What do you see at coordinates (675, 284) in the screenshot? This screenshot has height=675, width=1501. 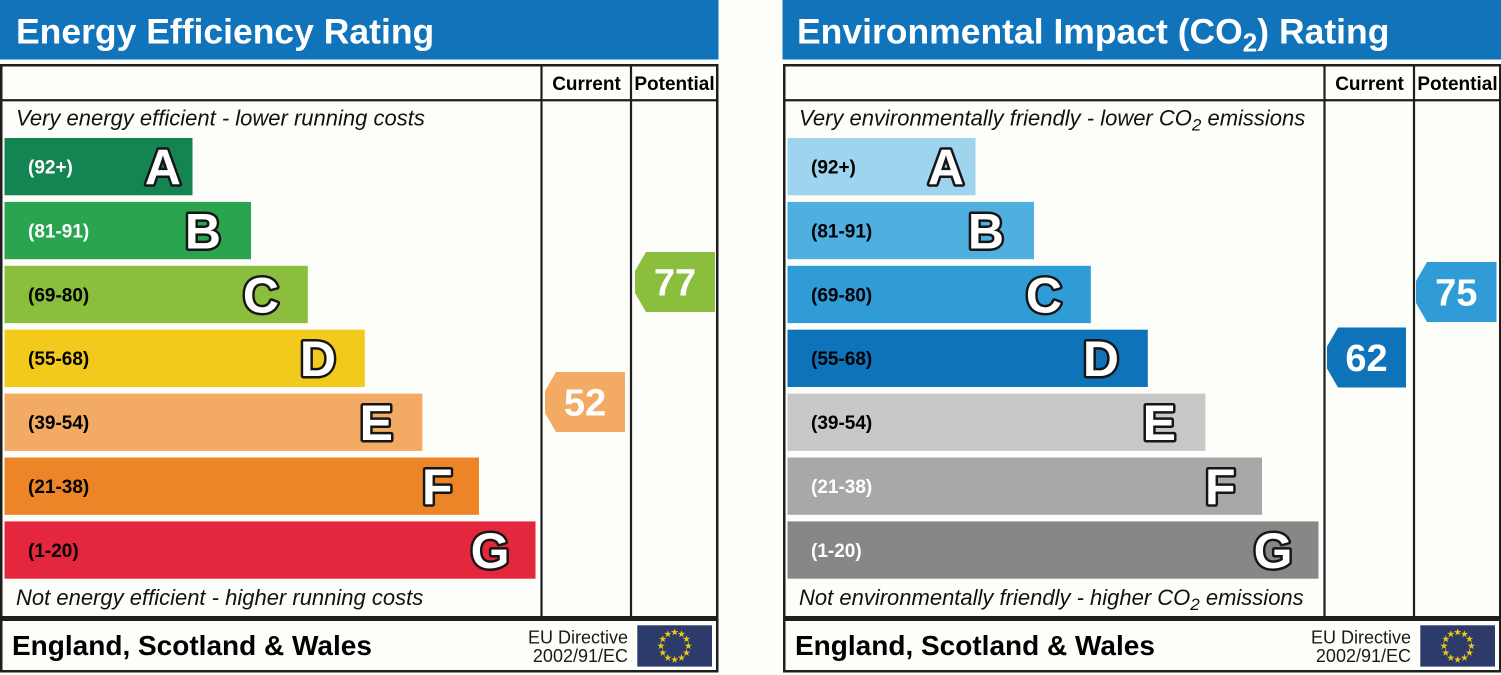 I see `svg-text: 77` at bounding box center [675, 284].